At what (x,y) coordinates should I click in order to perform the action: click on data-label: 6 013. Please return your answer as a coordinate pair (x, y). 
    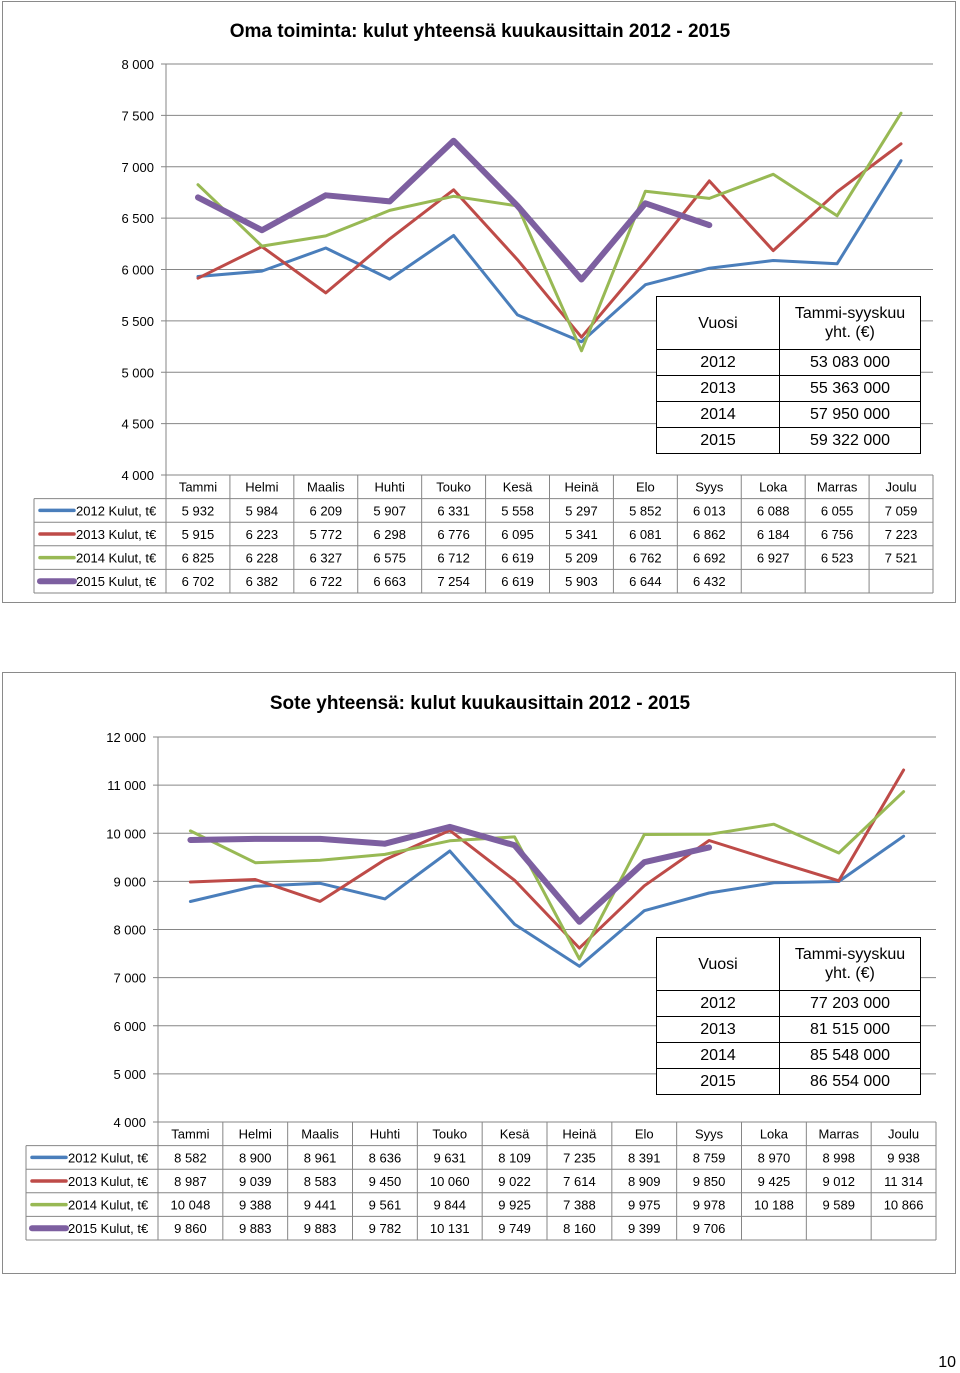
    Looking at the image, I should click on (709, 510).